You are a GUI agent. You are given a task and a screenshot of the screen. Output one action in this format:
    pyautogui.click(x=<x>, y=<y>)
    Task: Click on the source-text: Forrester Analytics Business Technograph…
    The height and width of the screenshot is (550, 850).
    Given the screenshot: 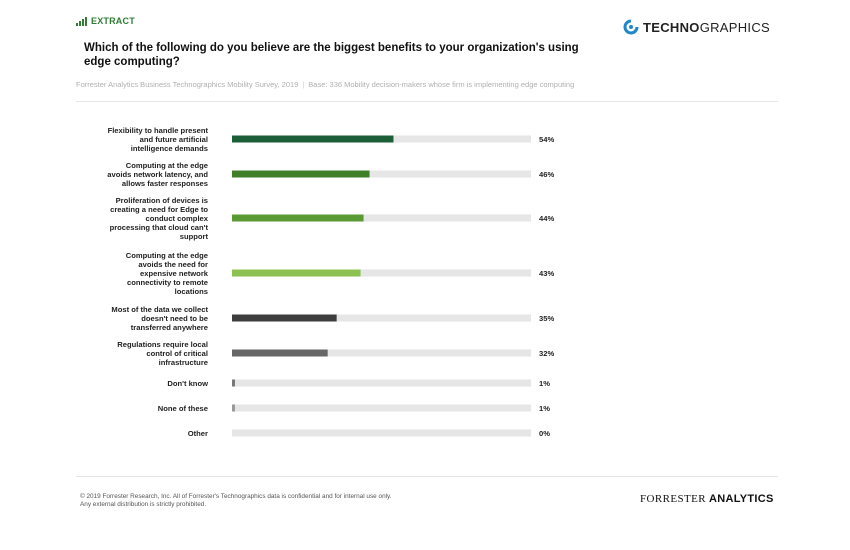 What is the action you would take?
    pyautogui.click(x=187, y=84)
    